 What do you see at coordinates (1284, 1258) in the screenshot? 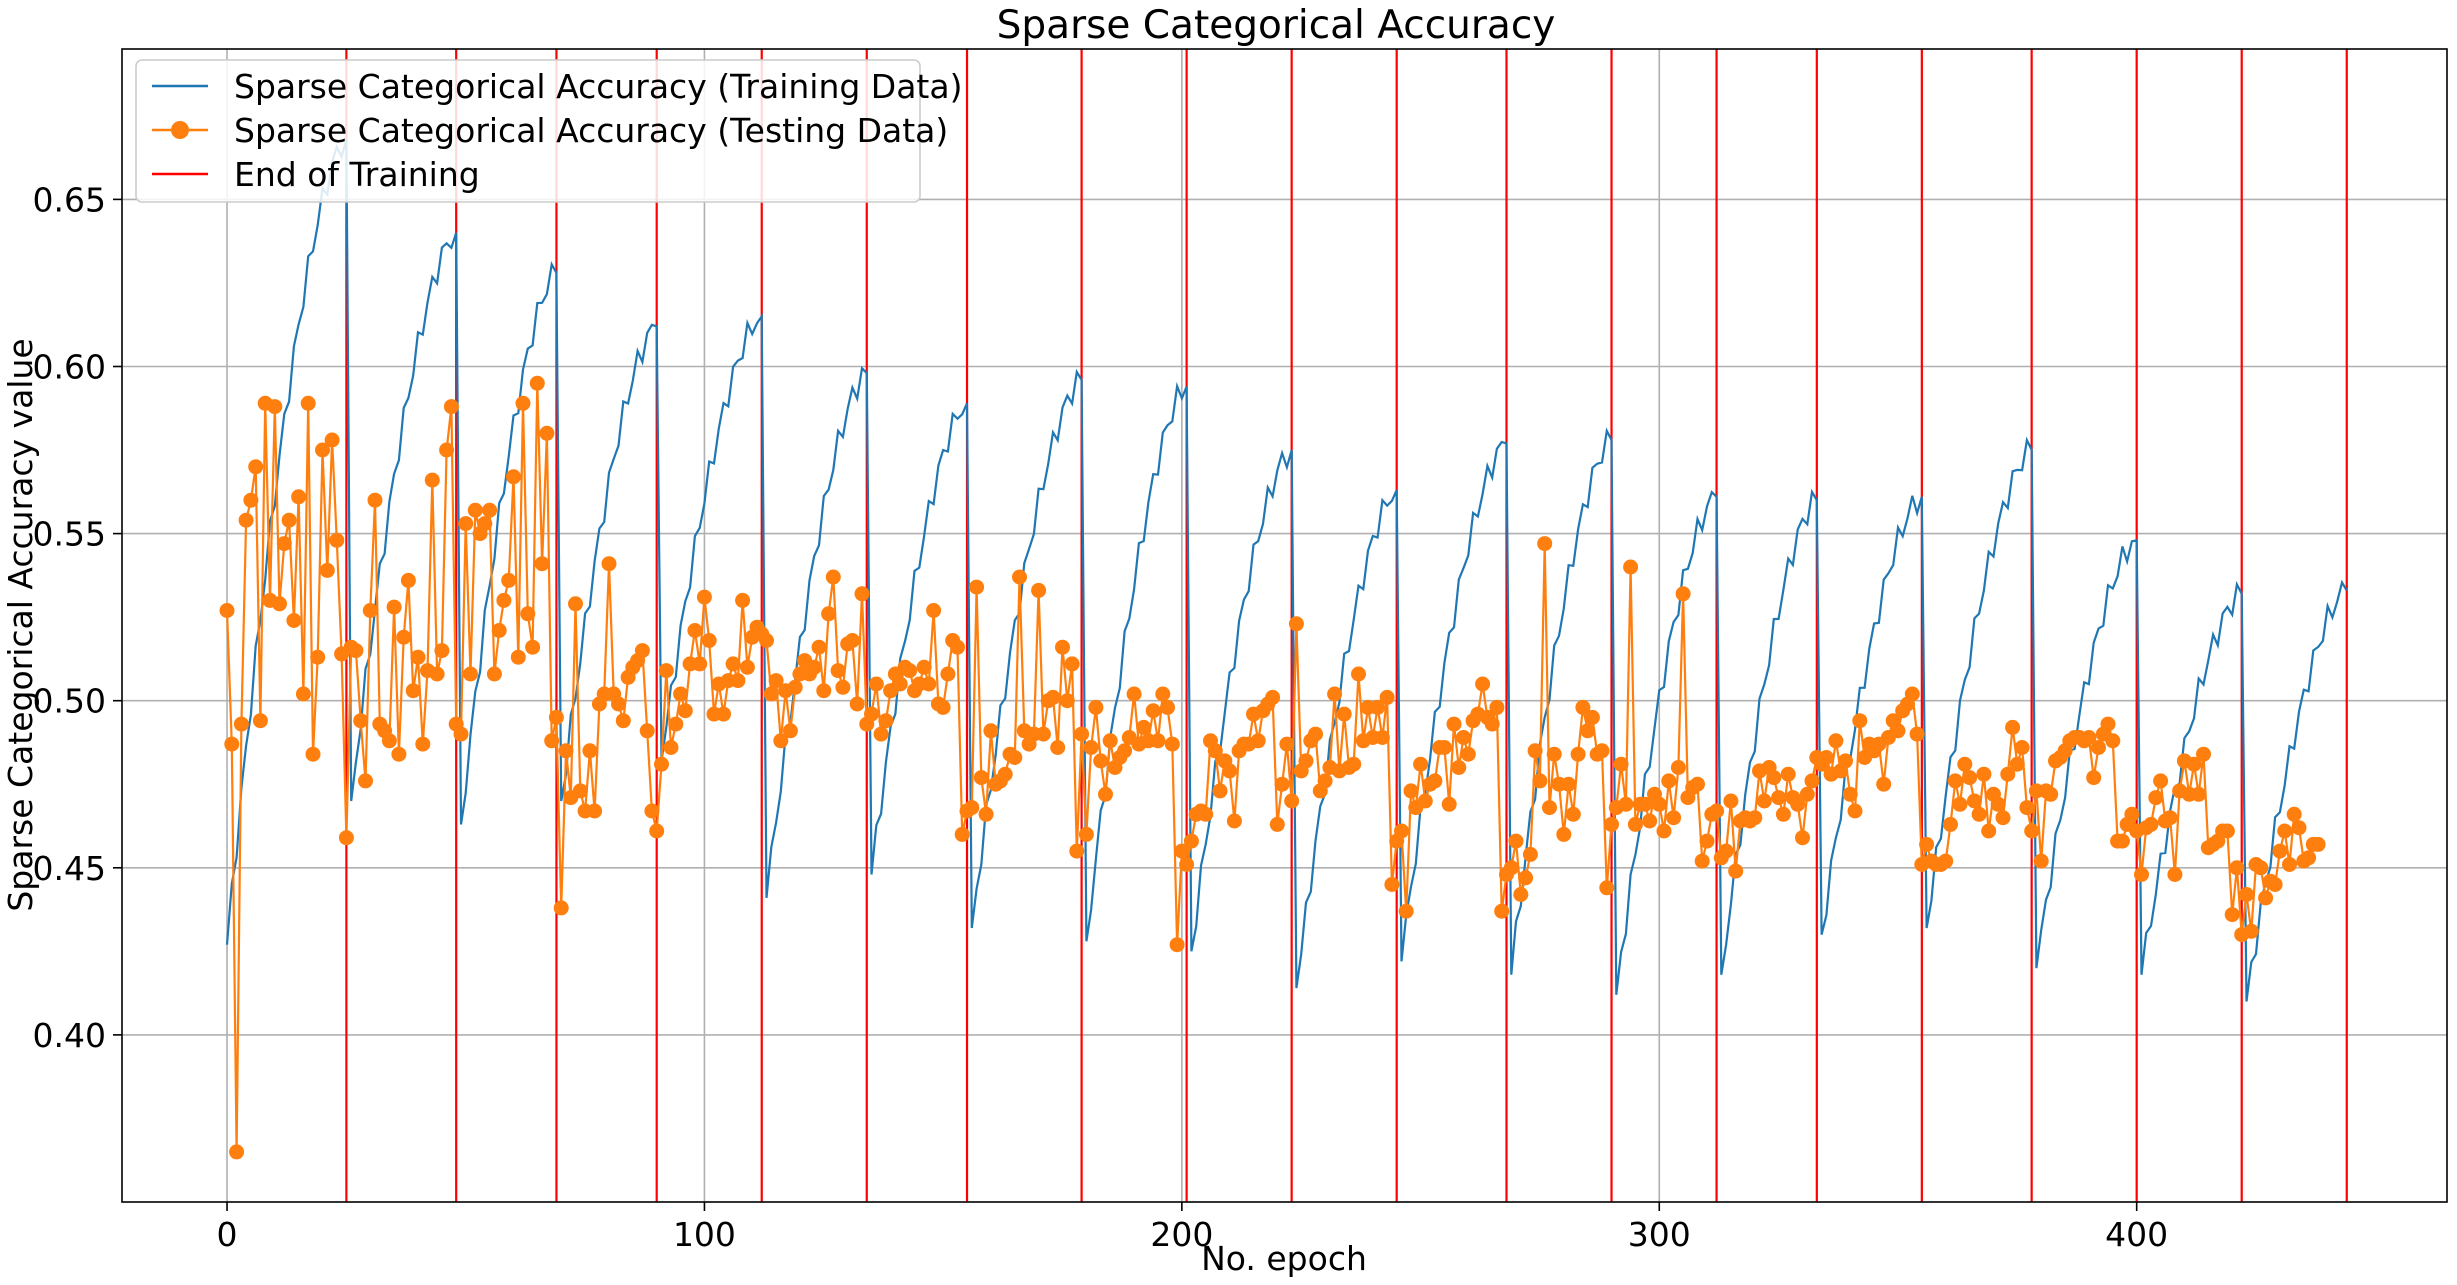
I see `x-axis-label: No. epoch` at bounding box center [1284, 1258].